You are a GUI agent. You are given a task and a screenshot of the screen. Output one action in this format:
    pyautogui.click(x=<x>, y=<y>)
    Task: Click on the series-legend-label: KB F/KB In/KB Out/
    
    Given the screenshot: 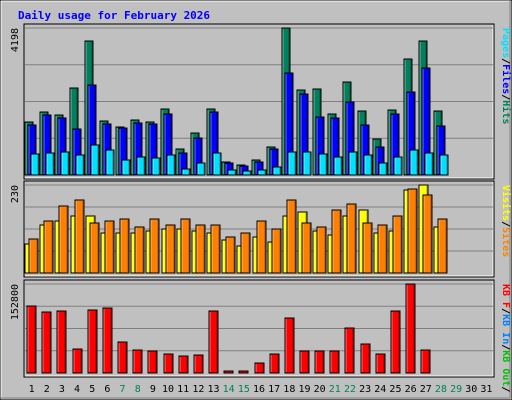 What is the action you would take?
    pyautogui.click(x=505, y=338)
    